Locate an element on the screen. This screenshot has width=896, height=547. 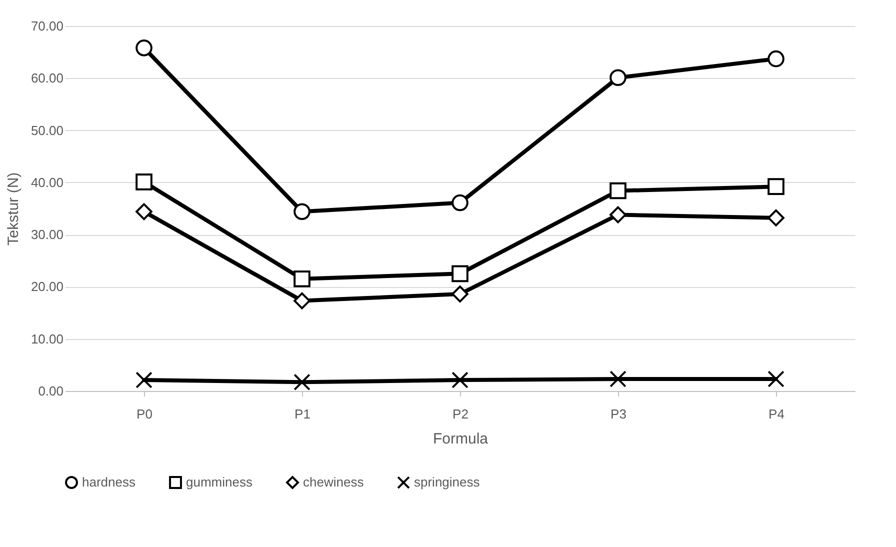
legend-label: springiness is located at coordinates (447, 482).